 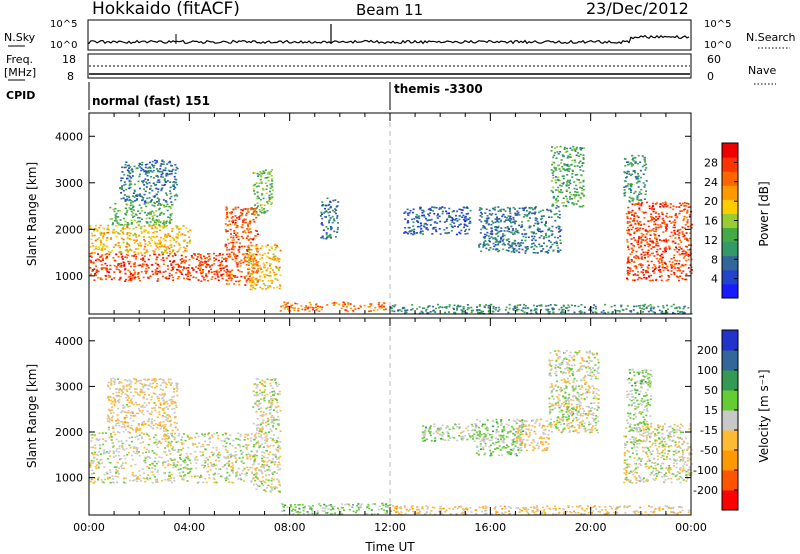 What do you see at coordinates (290, 527) in the screenshot?
I see `x-tick-label: 08:00` at bounding box center [290, 527].